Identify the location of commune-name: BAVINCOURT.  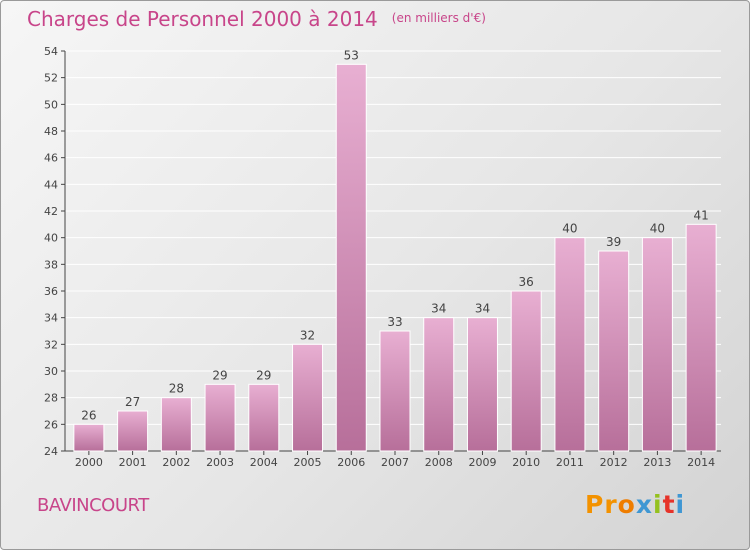
(93, 505).